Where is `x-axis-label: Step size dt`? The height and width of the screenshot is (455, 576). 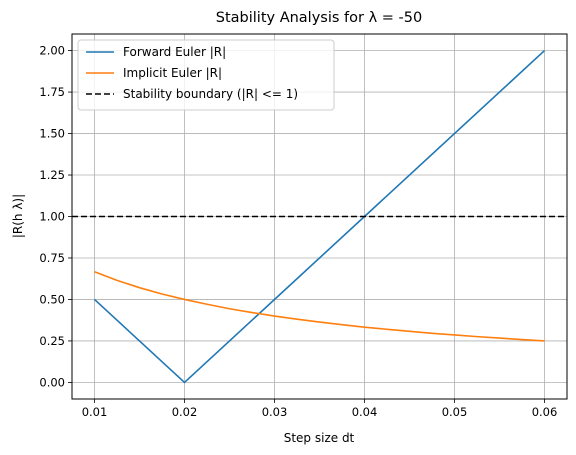 x-axis-label: Step size dt is located at coordinates (319, 438).